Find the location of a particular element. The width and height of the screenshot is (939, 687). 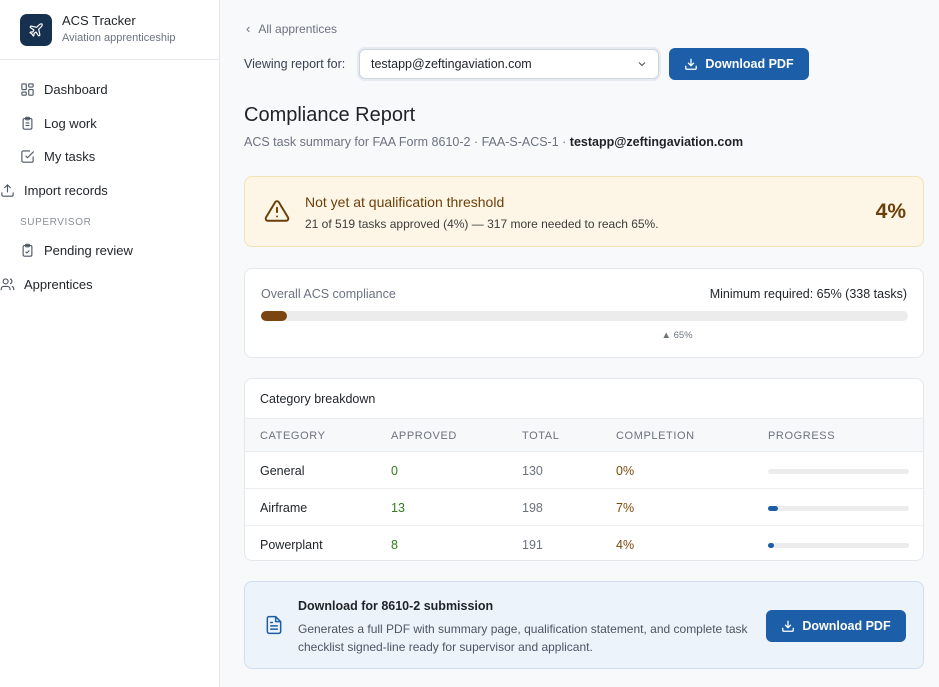

table-row: Powerplant 8 191 4% is located at coordinates (584, 543).